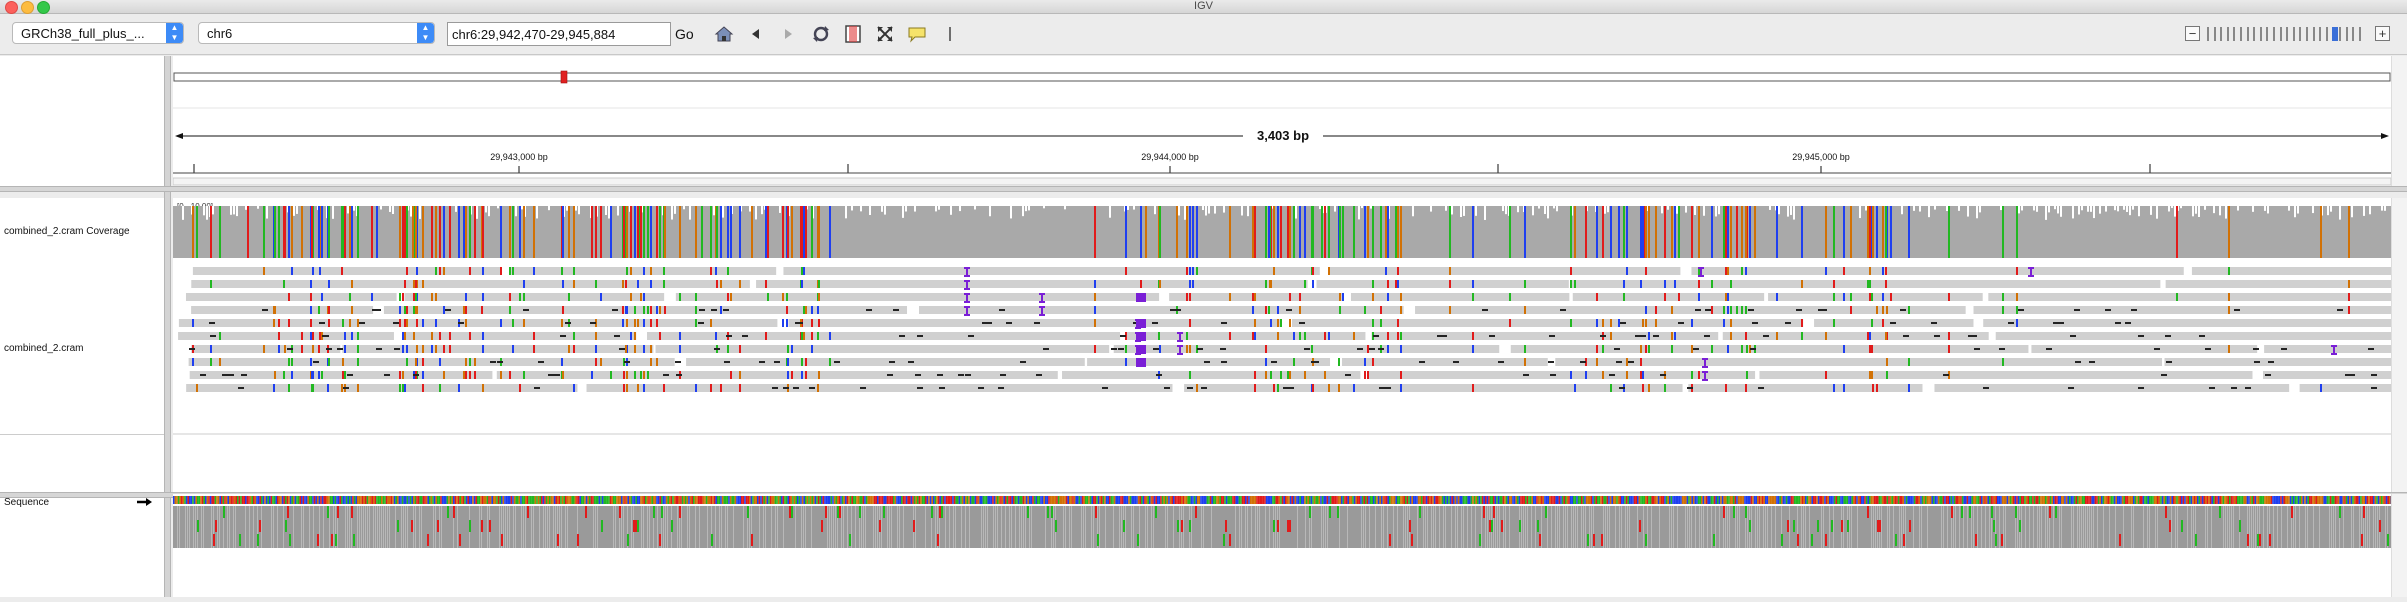 The image size is (2407, 602). I want to click on header-scrollbar-gutter, so click(2399, 121).